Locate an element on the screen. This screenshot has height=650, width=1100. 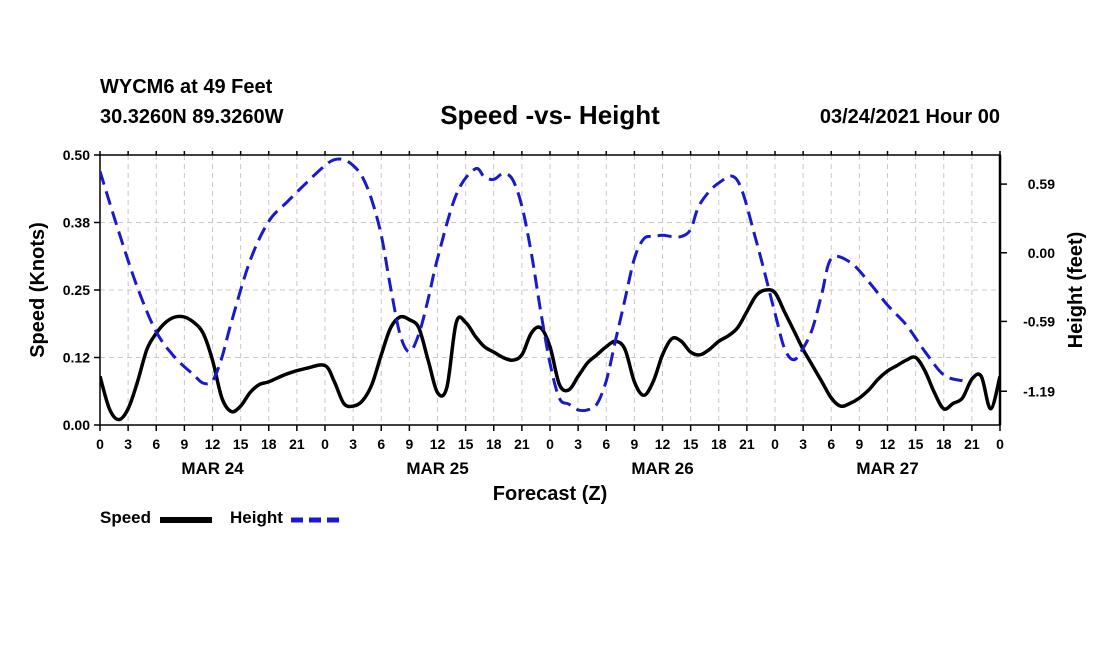
legend-speed-swatch is located at coordinates (186, 520).